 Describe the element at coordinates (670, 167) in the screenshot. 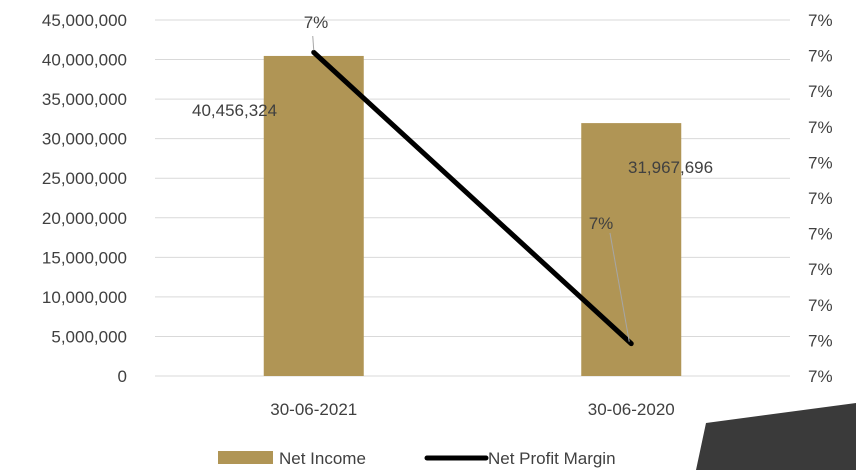

I see `bar-data-label: 31,967,696` at that location.